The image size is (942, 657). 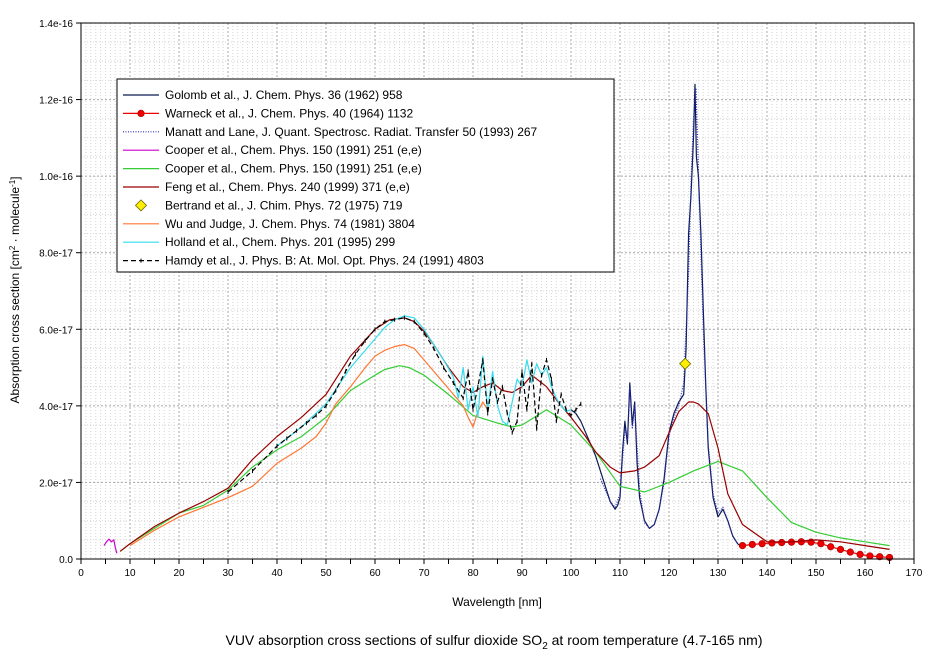 What do you see at coordinates (277, 573) in the screenshot?
I see `x-tick-label: 40` at bounding box center [277, 573].